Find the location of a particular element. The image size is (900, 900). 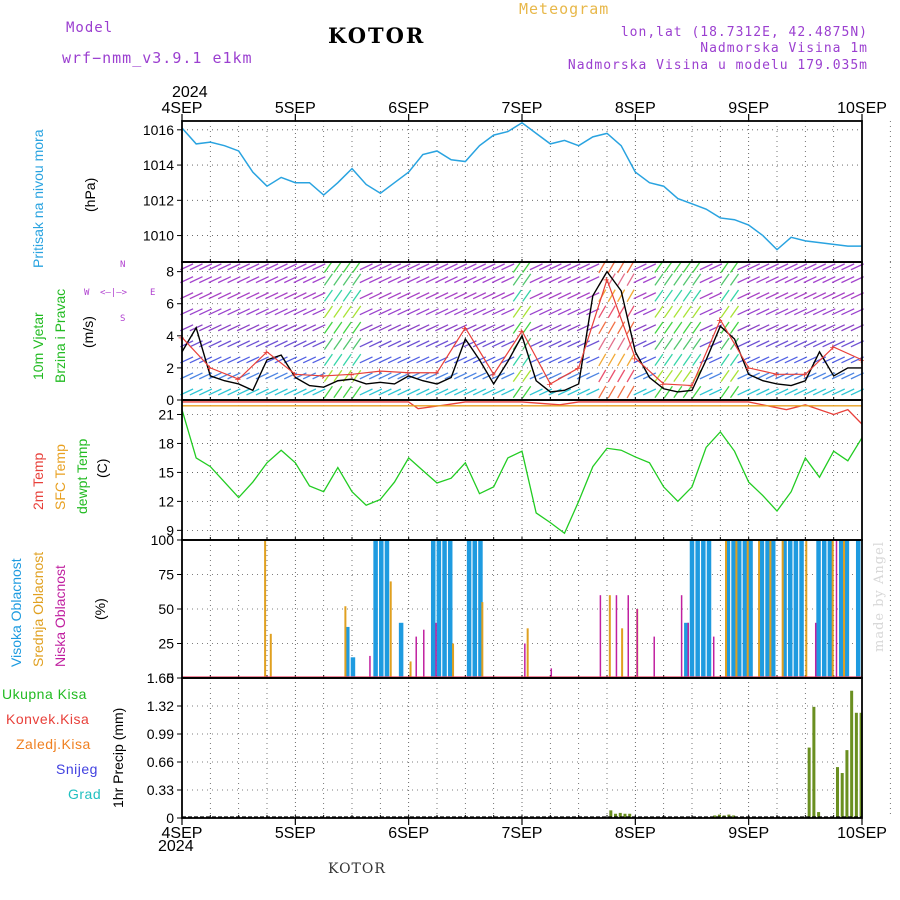

model-name: wrf−nmm_v3.9.1 e1km is located at coordinates (157, 58).